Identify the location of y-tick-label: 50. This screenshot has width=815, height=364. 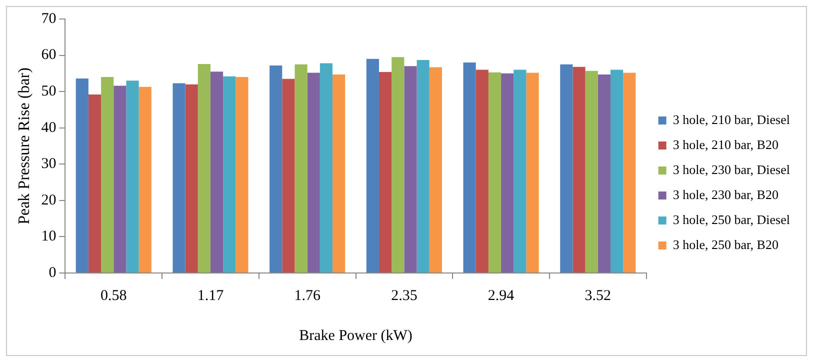
(48, 92).